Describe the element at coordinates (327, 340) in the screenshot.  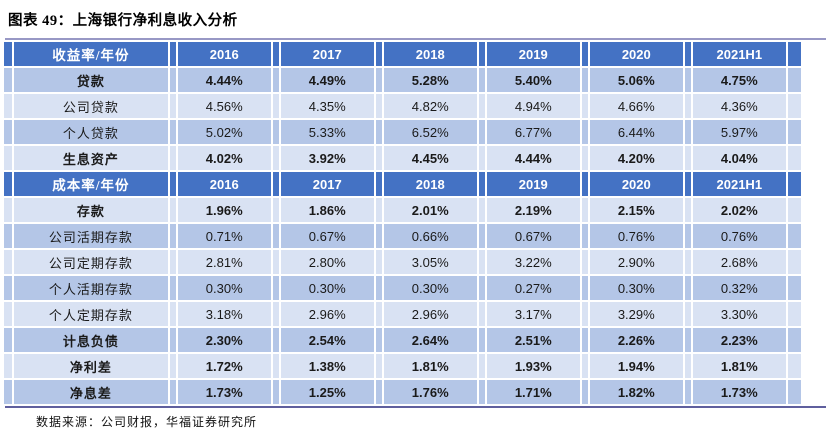
I see `value-cell: 2.54%` at that location.